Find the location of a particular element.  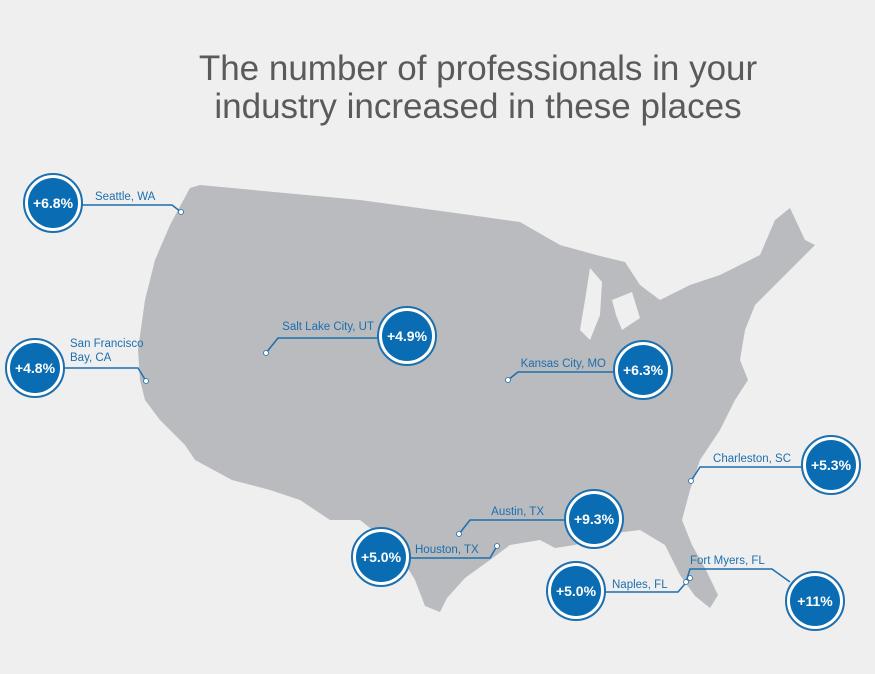

change-label: +5.3% is located at coordinates (831, 465).